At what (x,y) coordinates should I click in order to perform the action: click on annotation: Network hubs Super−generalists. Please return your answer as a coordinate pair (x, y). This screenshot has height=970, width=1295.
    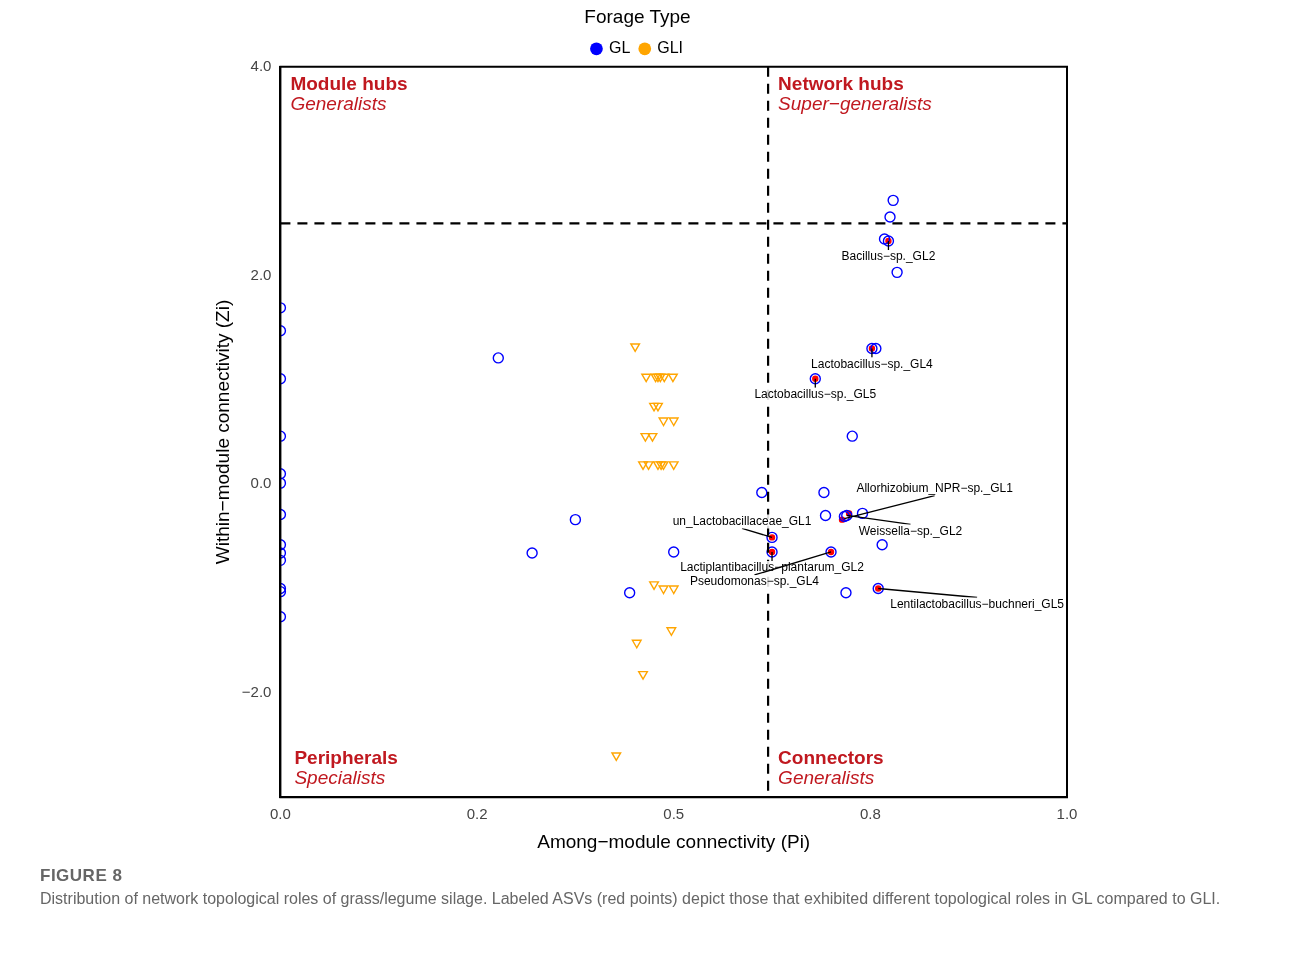
    Looking at the image, I should click on (855, 93).